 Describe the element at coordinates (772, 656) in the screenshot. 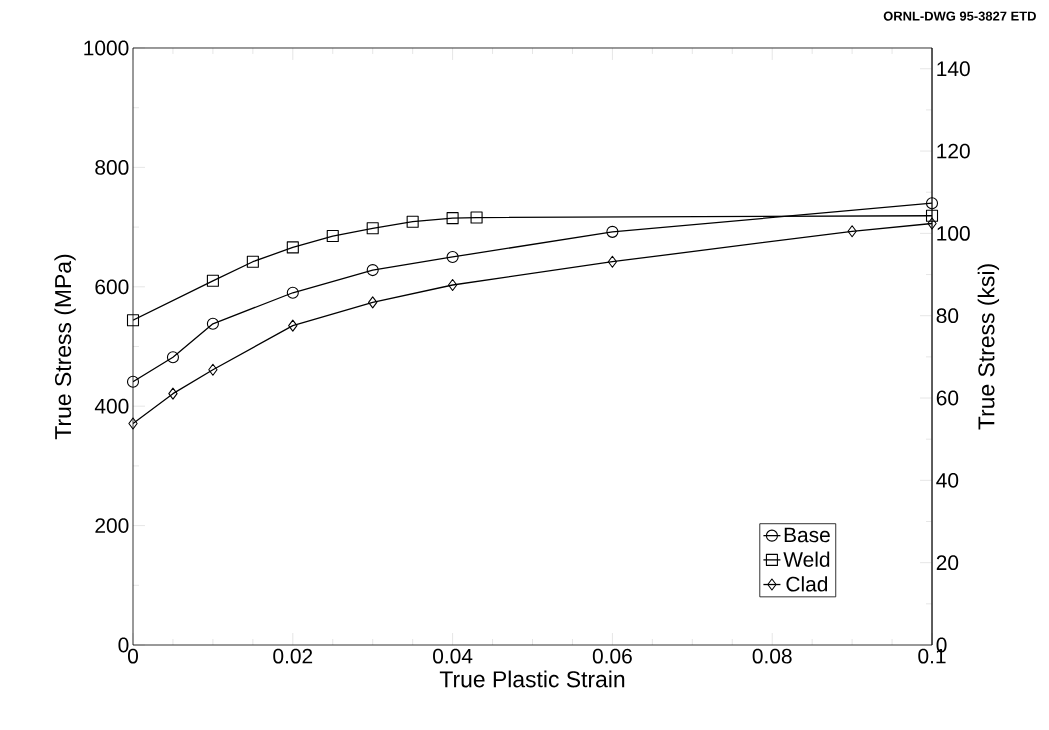

I see `x-tick-label: 0.08` at that location.